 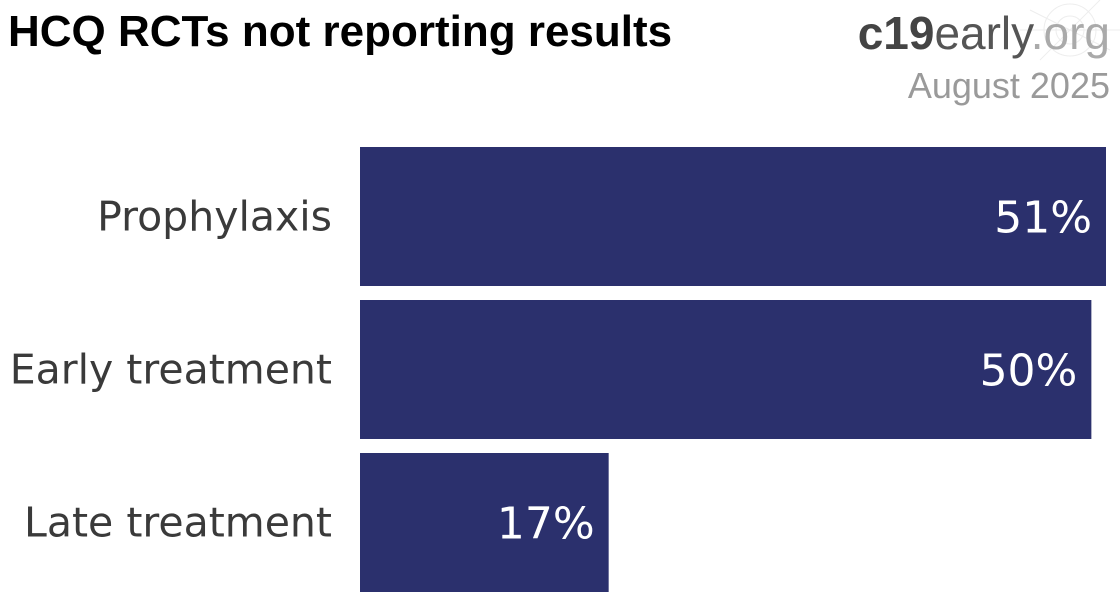 I want to click on brand-logo: c19early.org, so click(x=984, y=33).